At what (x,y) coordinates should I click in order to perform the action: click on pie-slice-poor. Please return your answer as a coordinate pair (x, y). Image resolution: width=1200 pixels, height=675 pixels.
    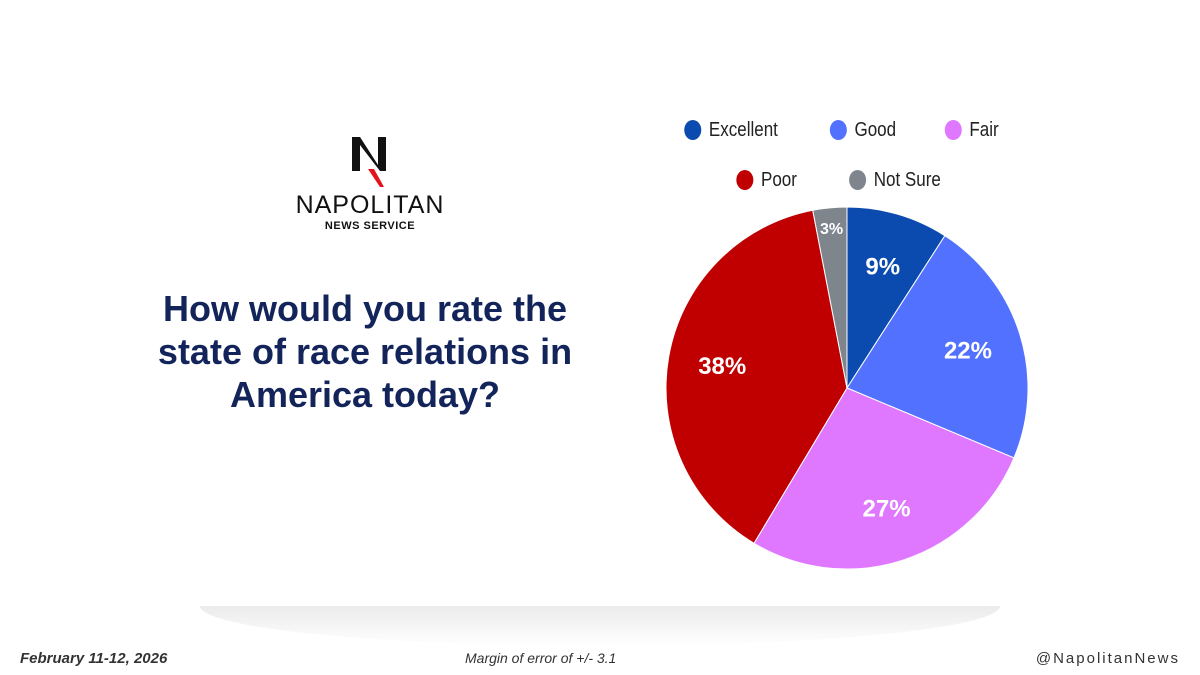
    Looking at the image, I should click on (756, 376).